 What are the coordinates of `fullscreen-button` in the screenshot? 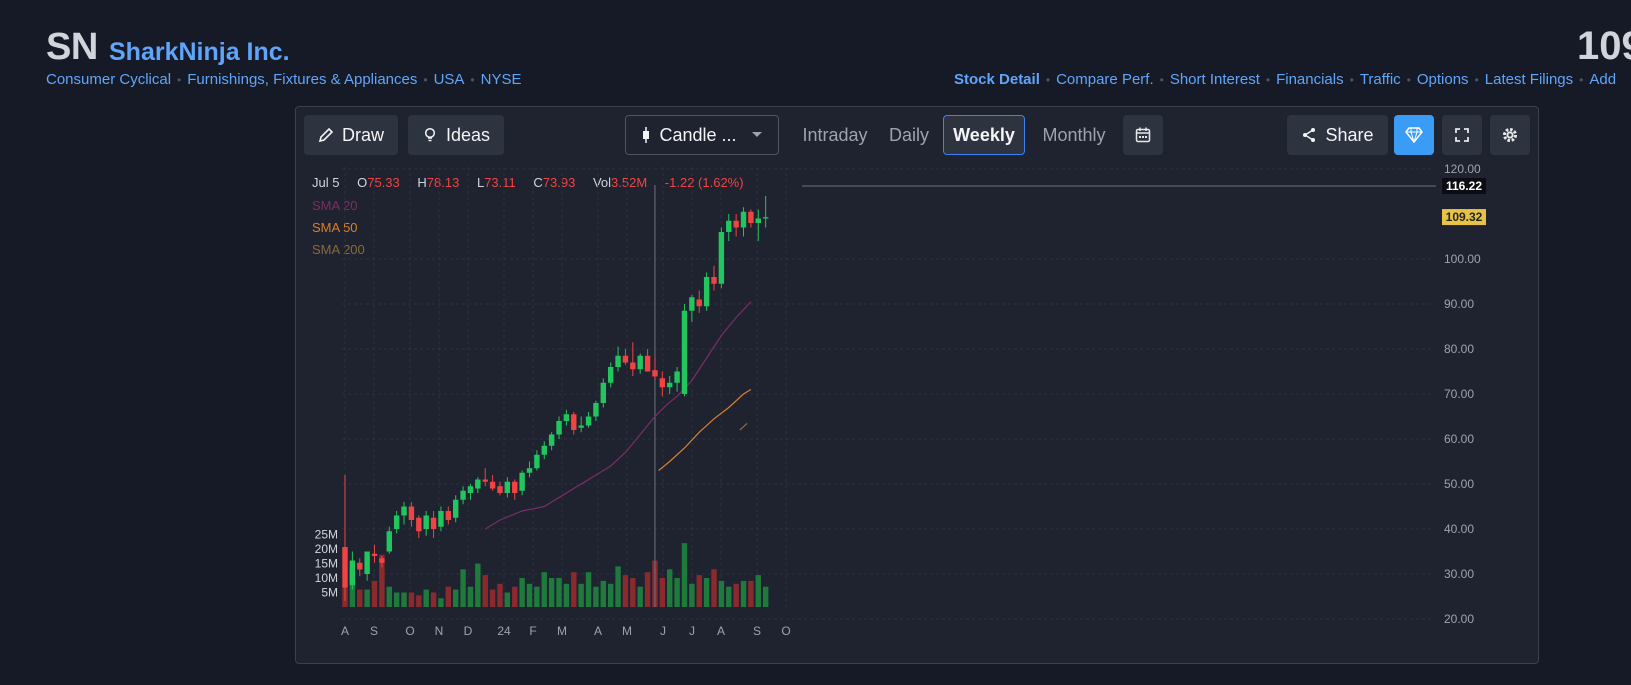 It's located at (1462, 135).